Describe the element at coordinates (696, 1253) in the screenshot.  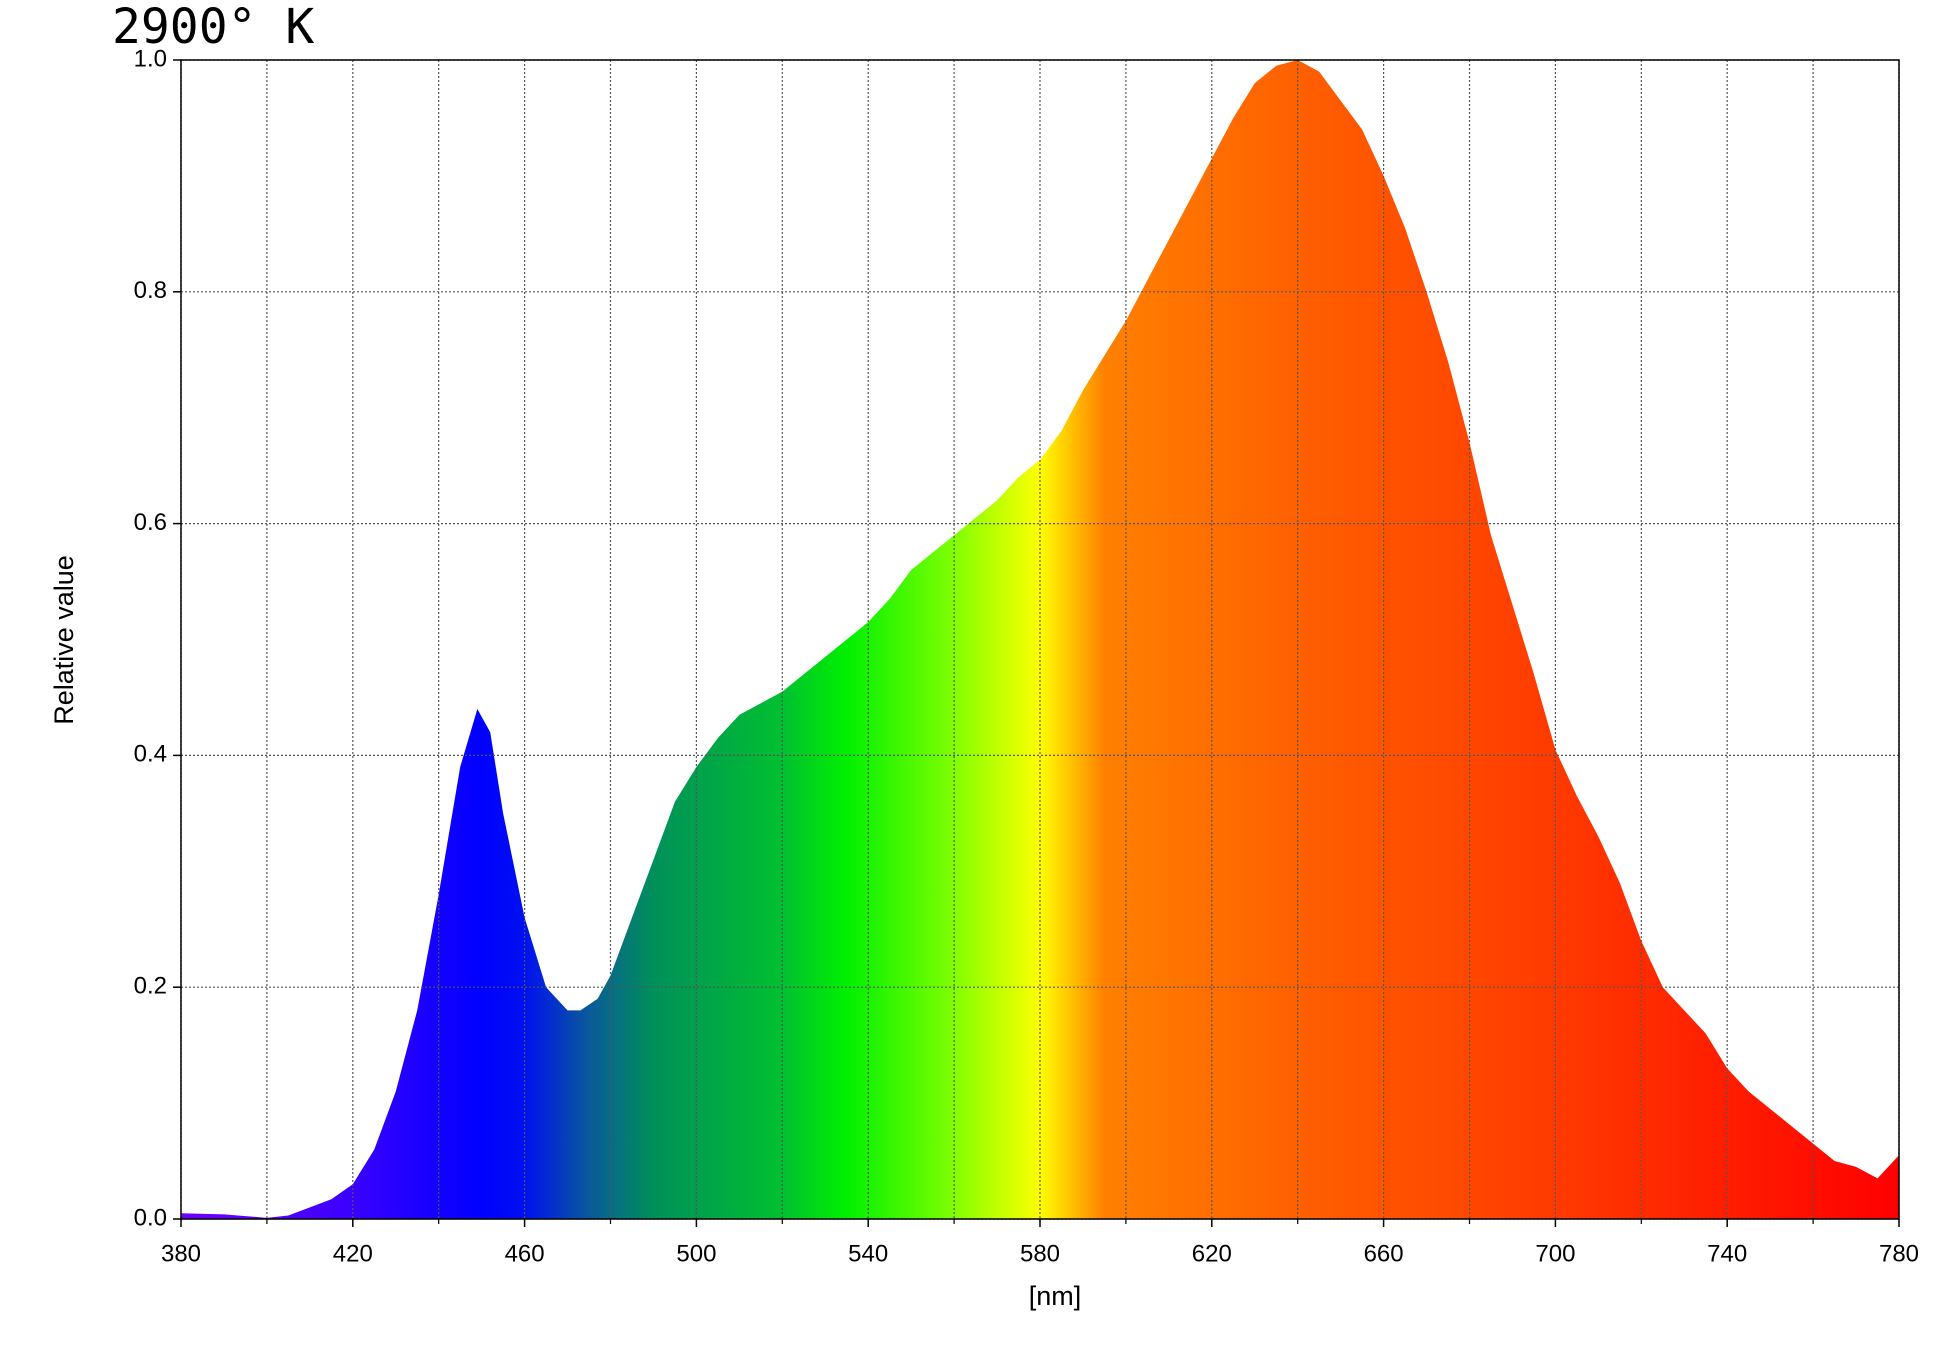
I see `x-tick-label: 500` at that location.